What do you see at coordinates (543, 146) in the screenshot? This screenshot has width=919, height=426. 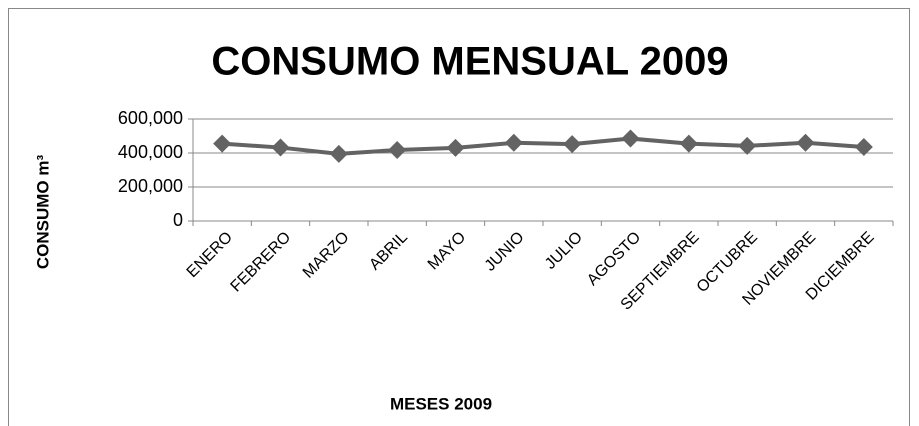 I see `series-line` at bounding box center [543, 146].